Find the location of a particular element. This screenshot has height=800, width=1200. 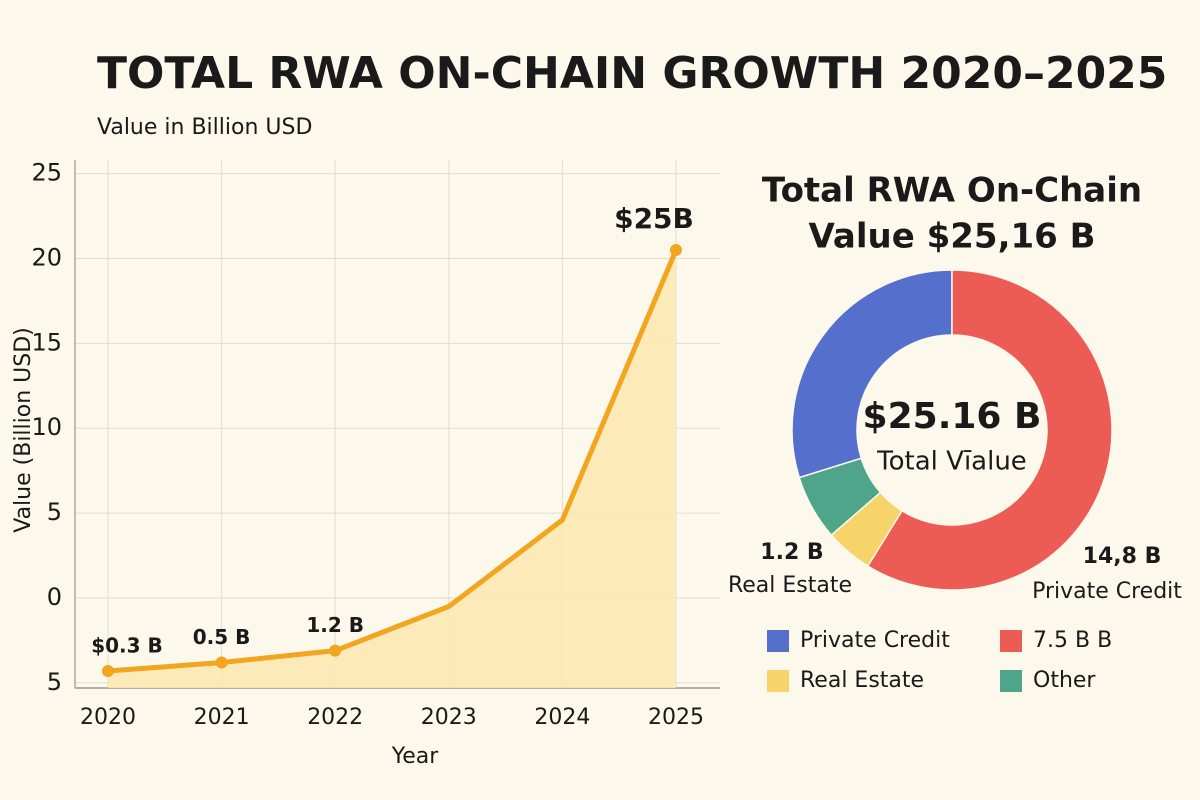

x-tick-label: 2020 is located at coordinates (108, 717).